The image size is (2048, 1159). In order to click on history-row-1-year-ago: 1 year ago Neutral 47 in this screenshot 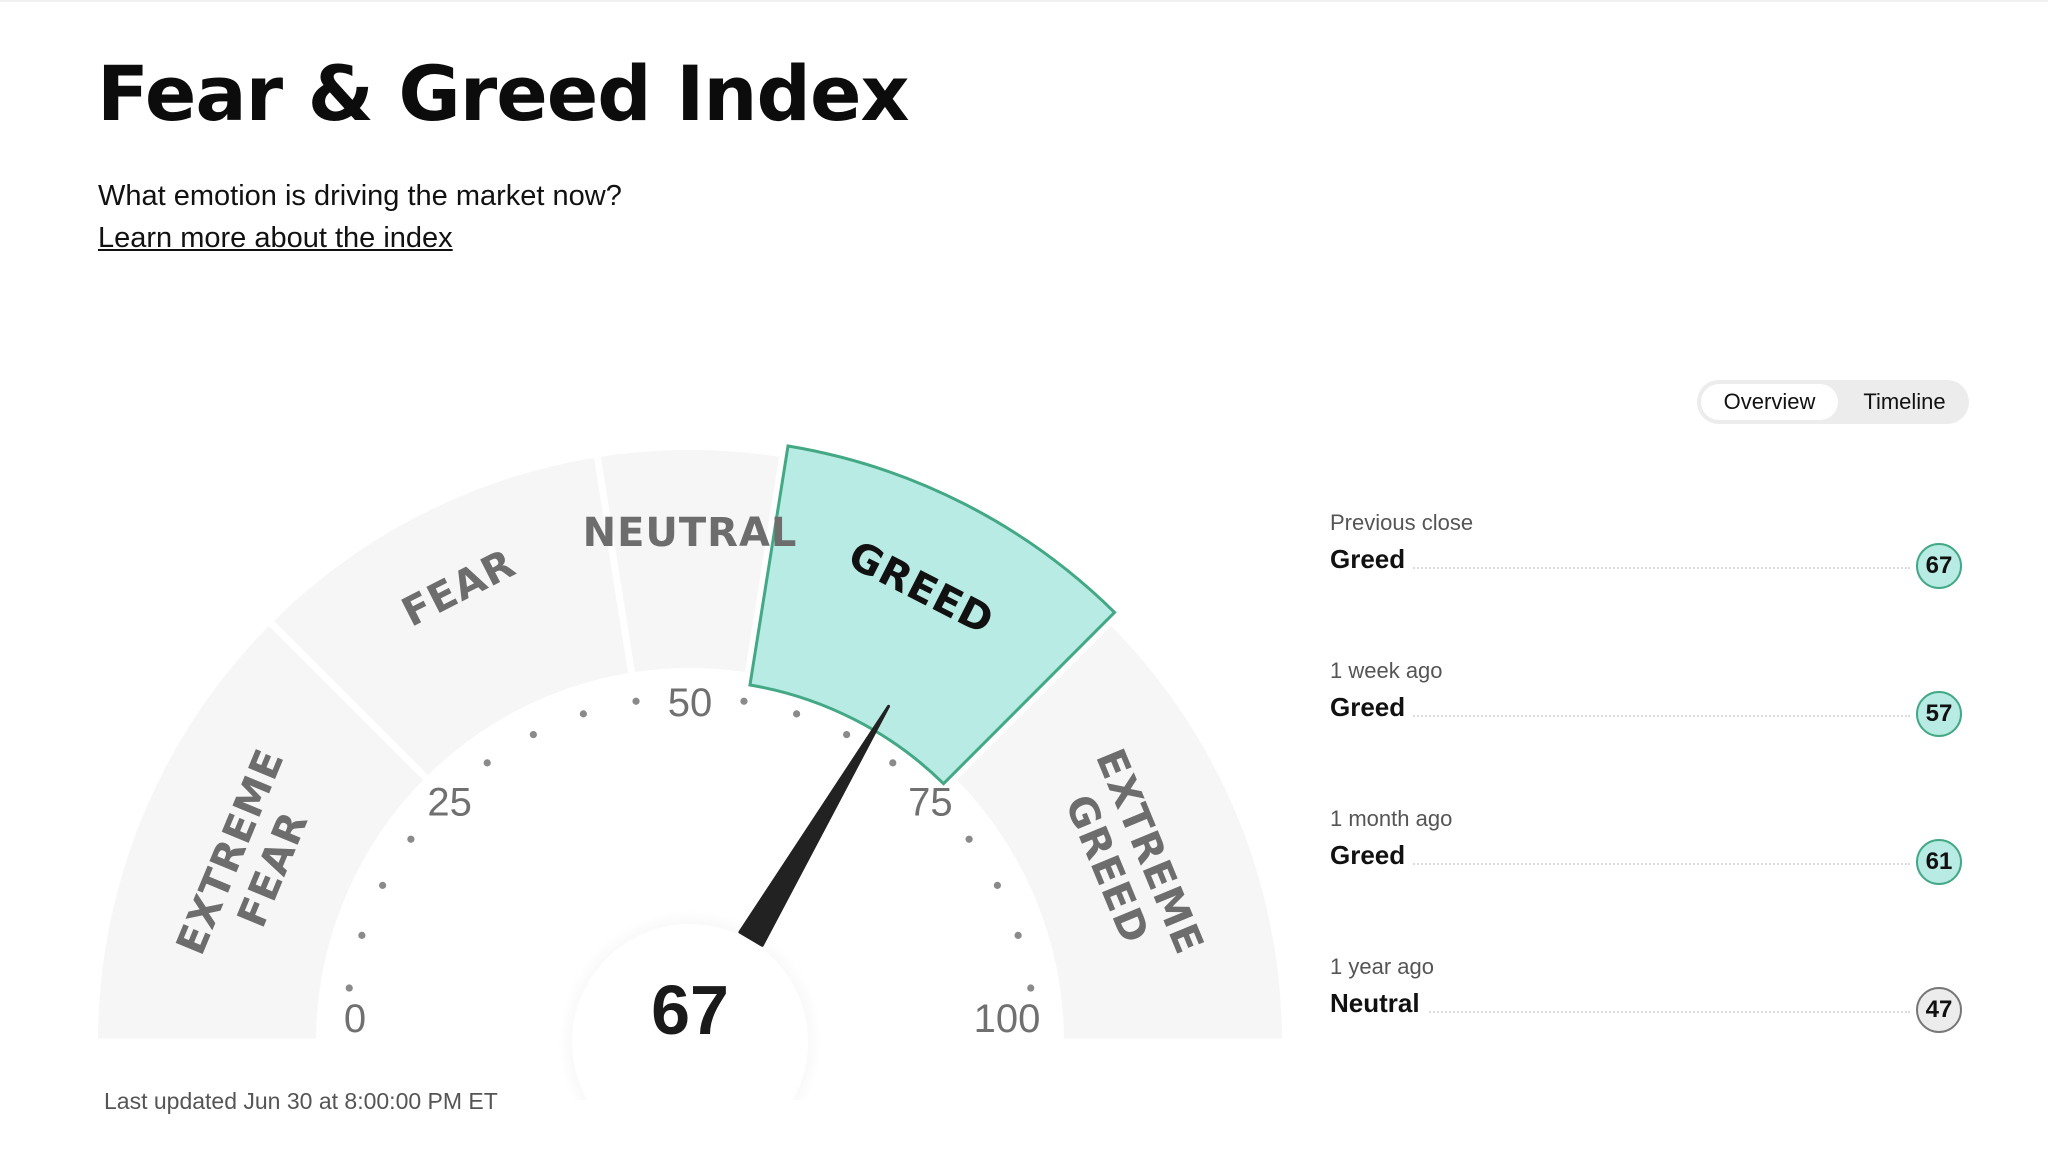, I will do `click(1646, 1028)`.